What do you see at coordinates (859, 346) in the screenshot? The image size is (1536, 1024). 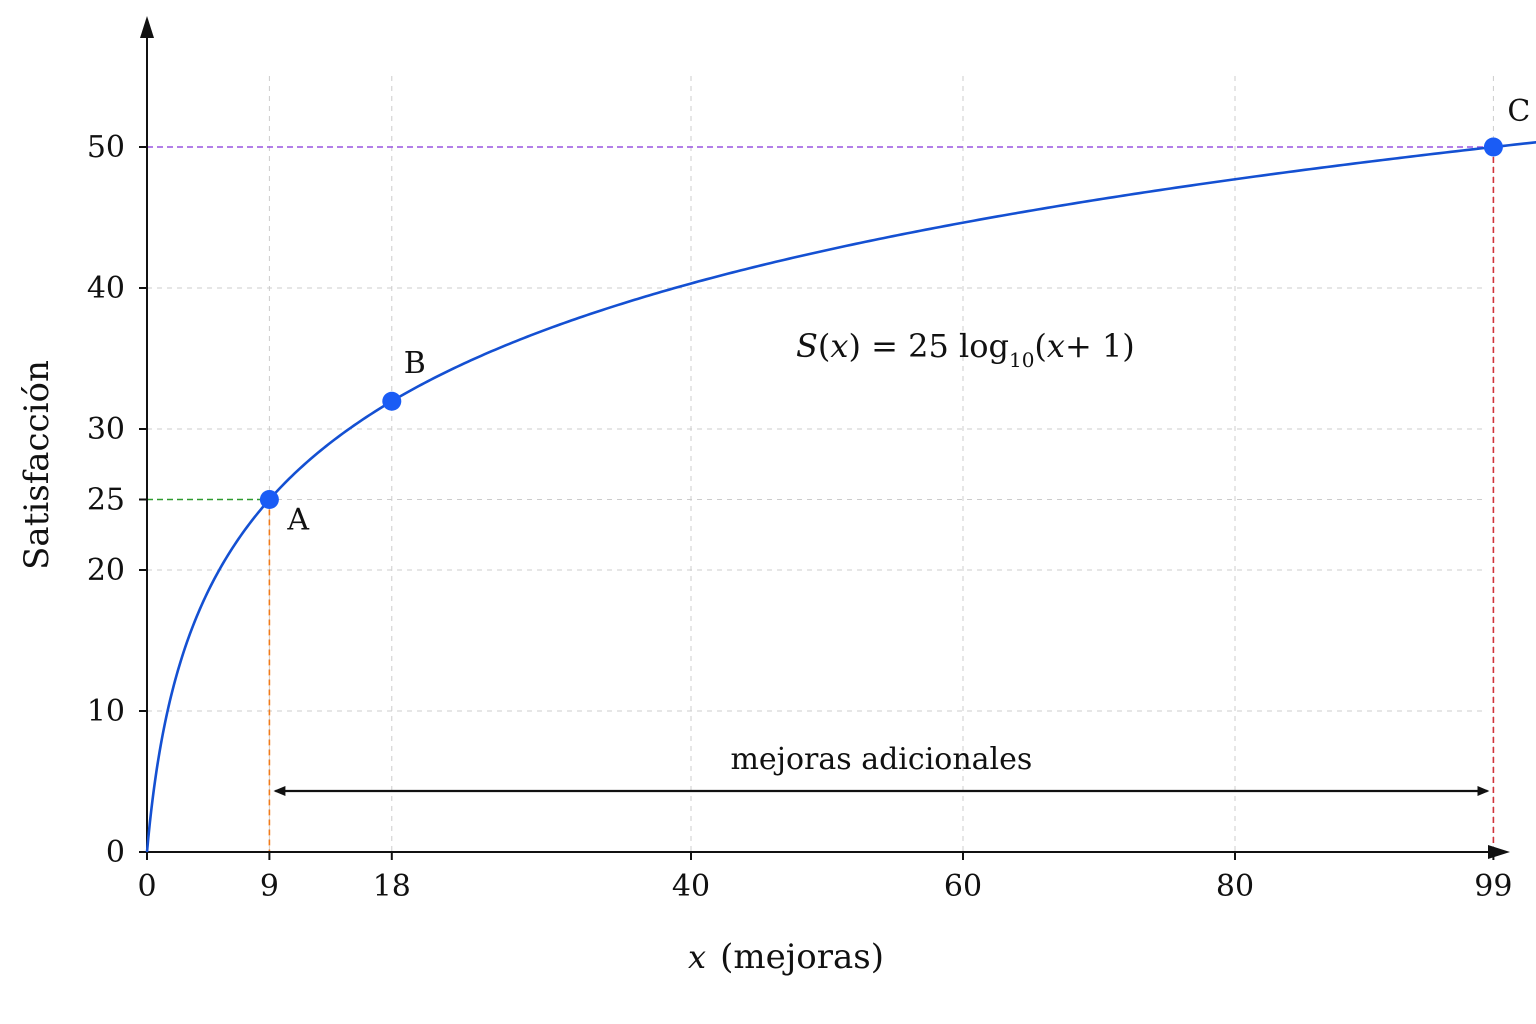 I see `formula-paren-close: )` at bounding box center [859, 346].